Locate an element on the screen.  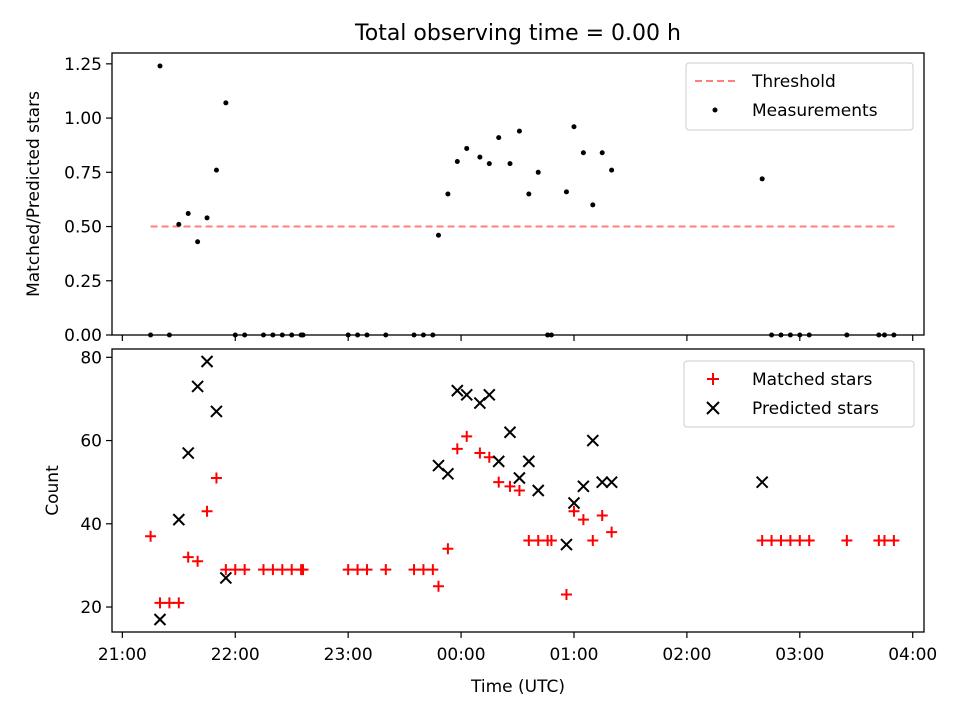
measurements-legend-swatch is located at coordinates (715, 110).